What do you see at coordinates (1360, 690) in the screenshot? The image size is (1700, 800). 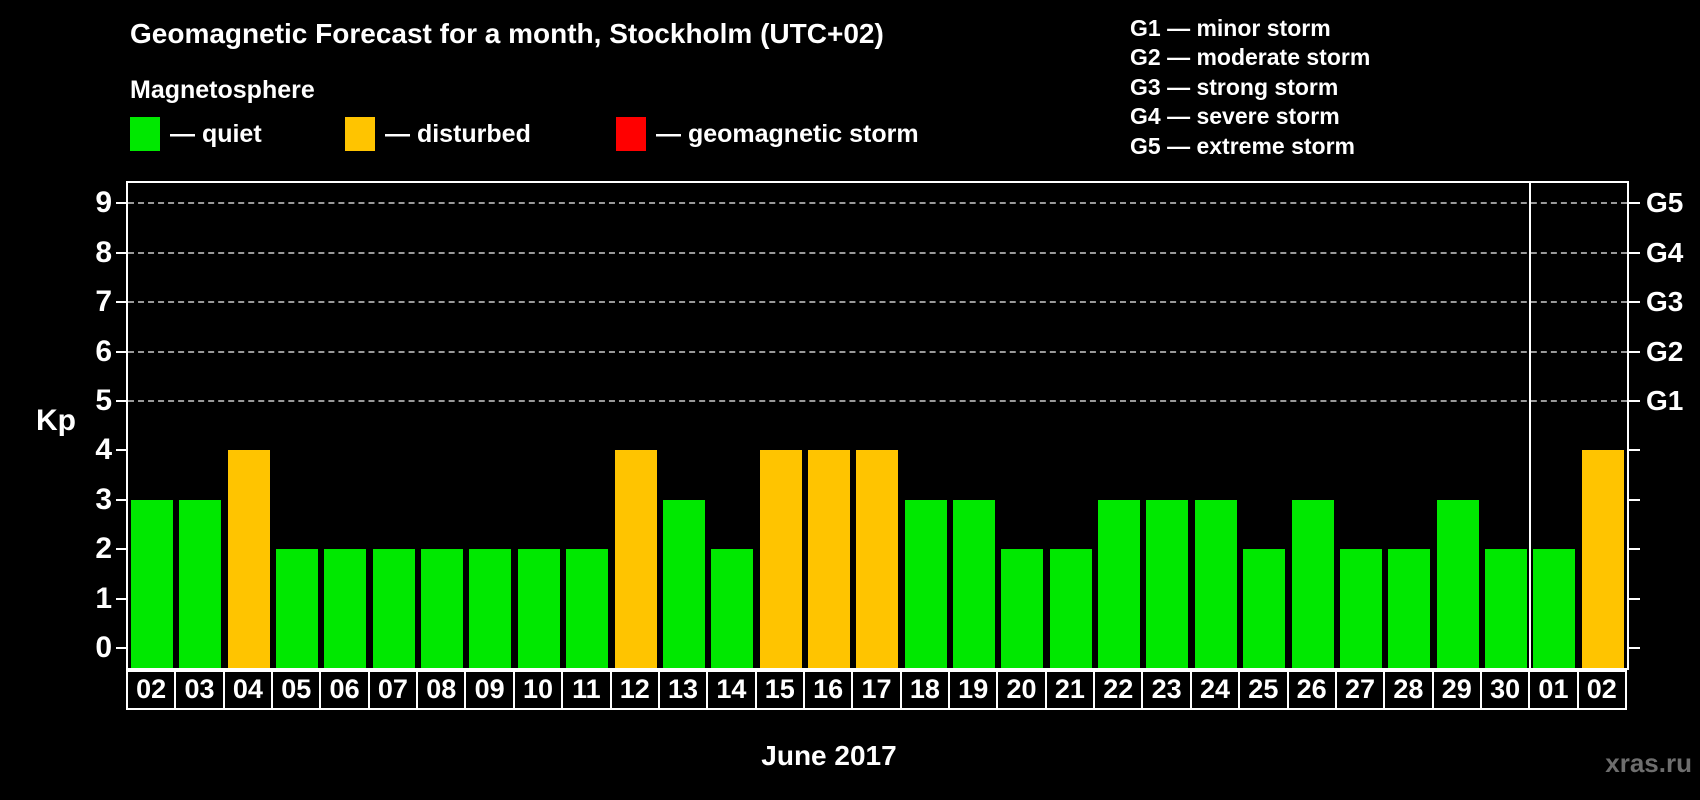 I see `day-box-27-25: 27` at bounding box center [1360, 690].